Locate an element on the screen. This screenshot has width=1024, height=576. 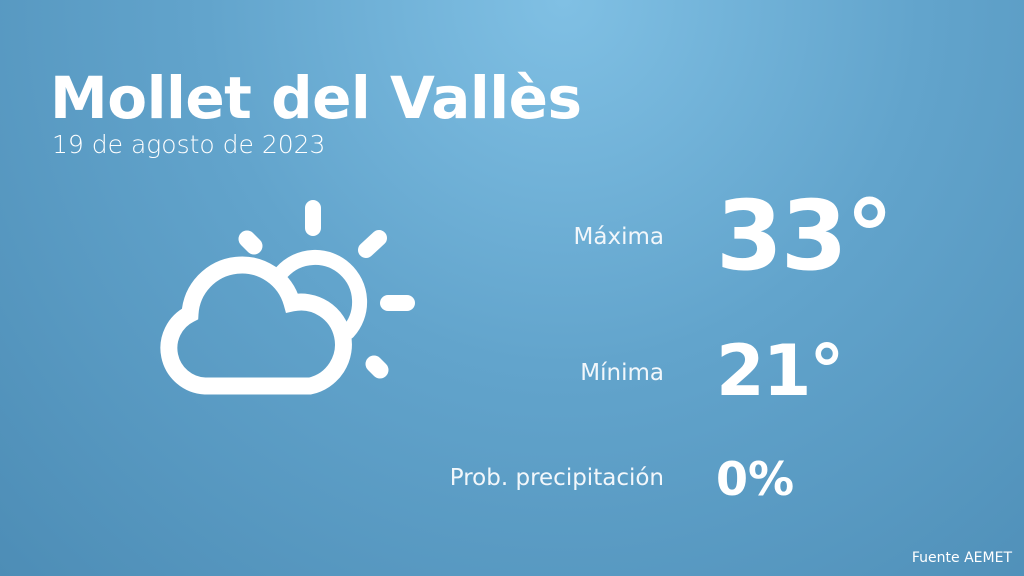
partly-cloudy-icon is located at coordinates (287, 297).